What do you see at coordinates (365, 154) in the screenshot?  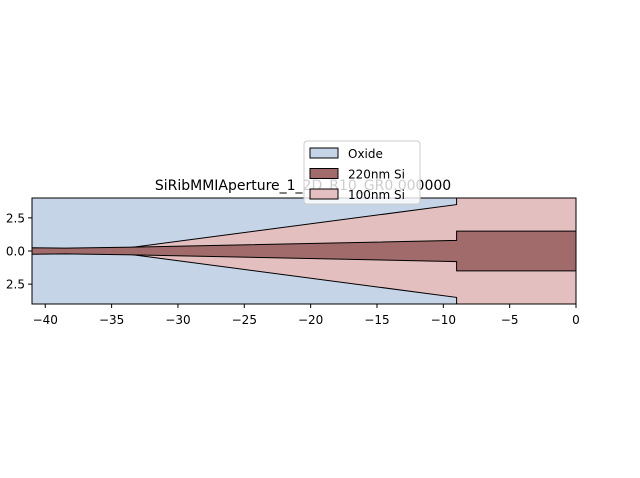 I see `legend-label: Oxide` at bounding box center [365, 154].